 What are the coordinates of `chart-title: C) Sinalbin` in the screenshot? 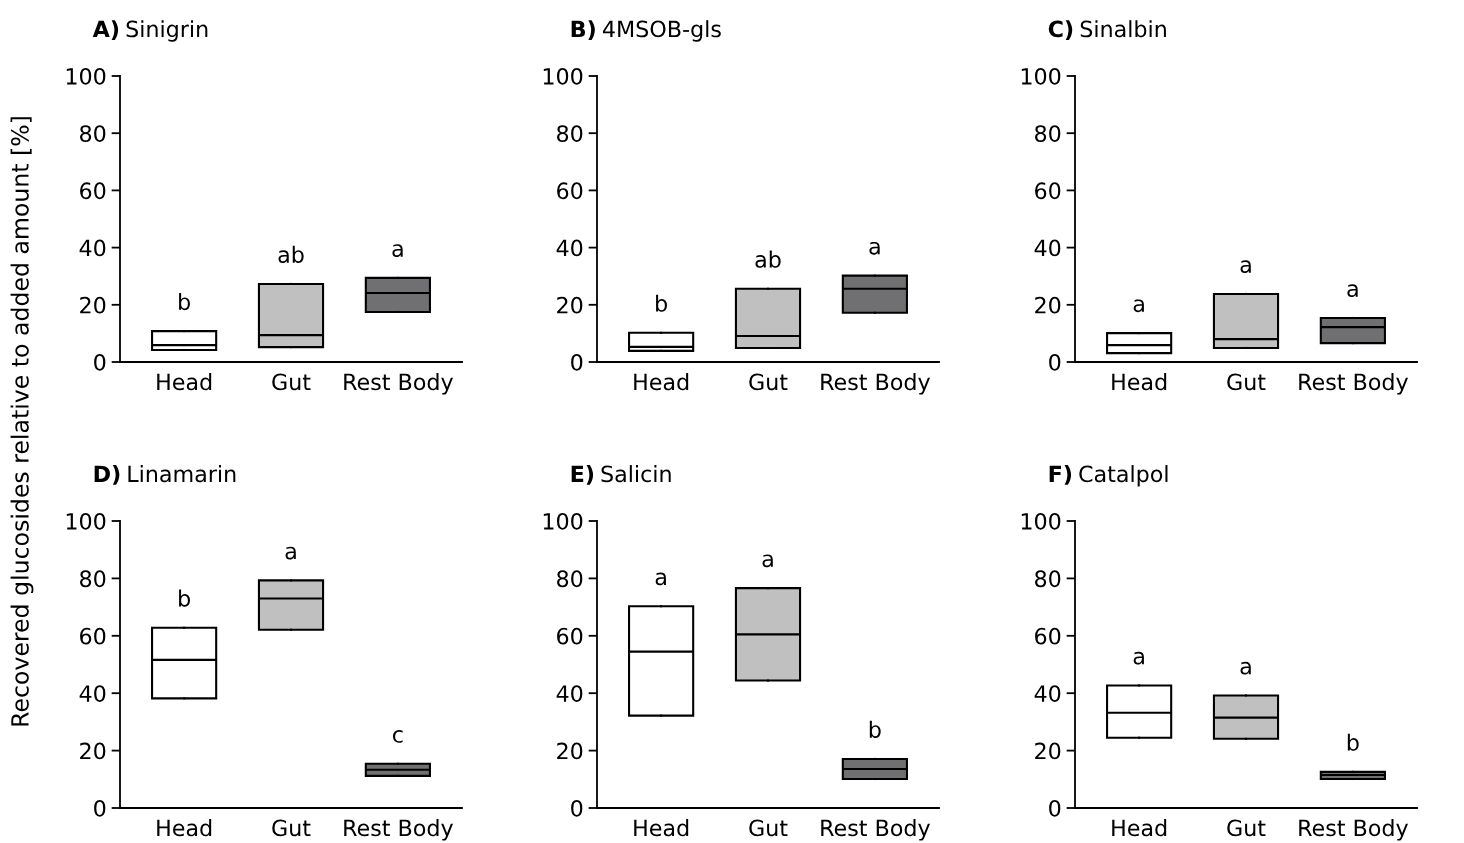 It's located at (1107, 30).